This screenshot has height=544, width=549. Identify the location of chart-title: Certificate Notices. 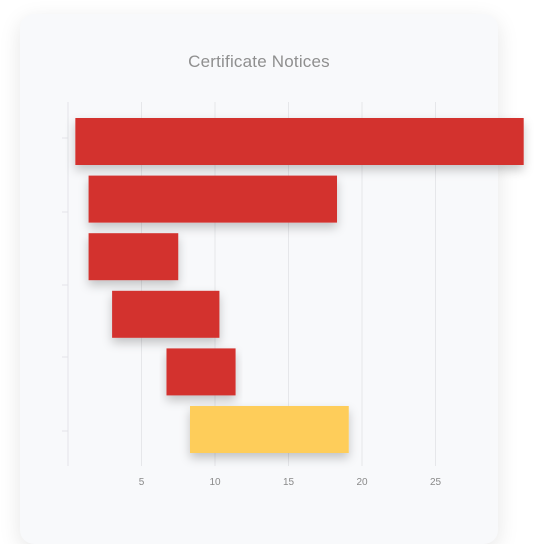
(259, 61).